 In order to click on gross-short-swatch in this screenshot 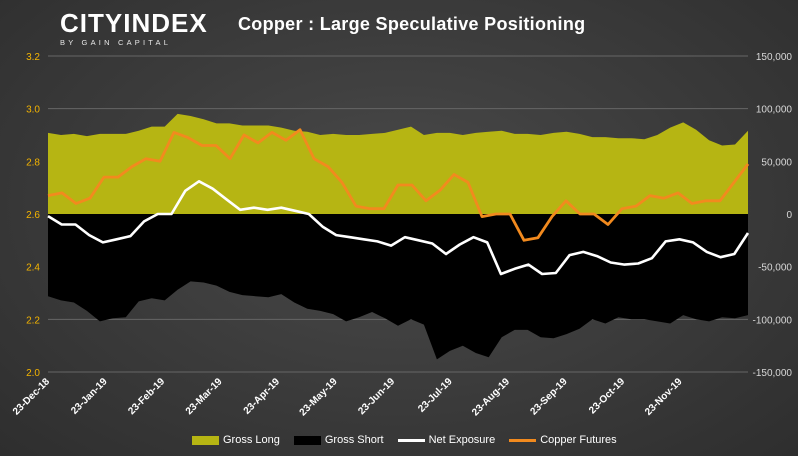, I will do `click(307, 440)`.